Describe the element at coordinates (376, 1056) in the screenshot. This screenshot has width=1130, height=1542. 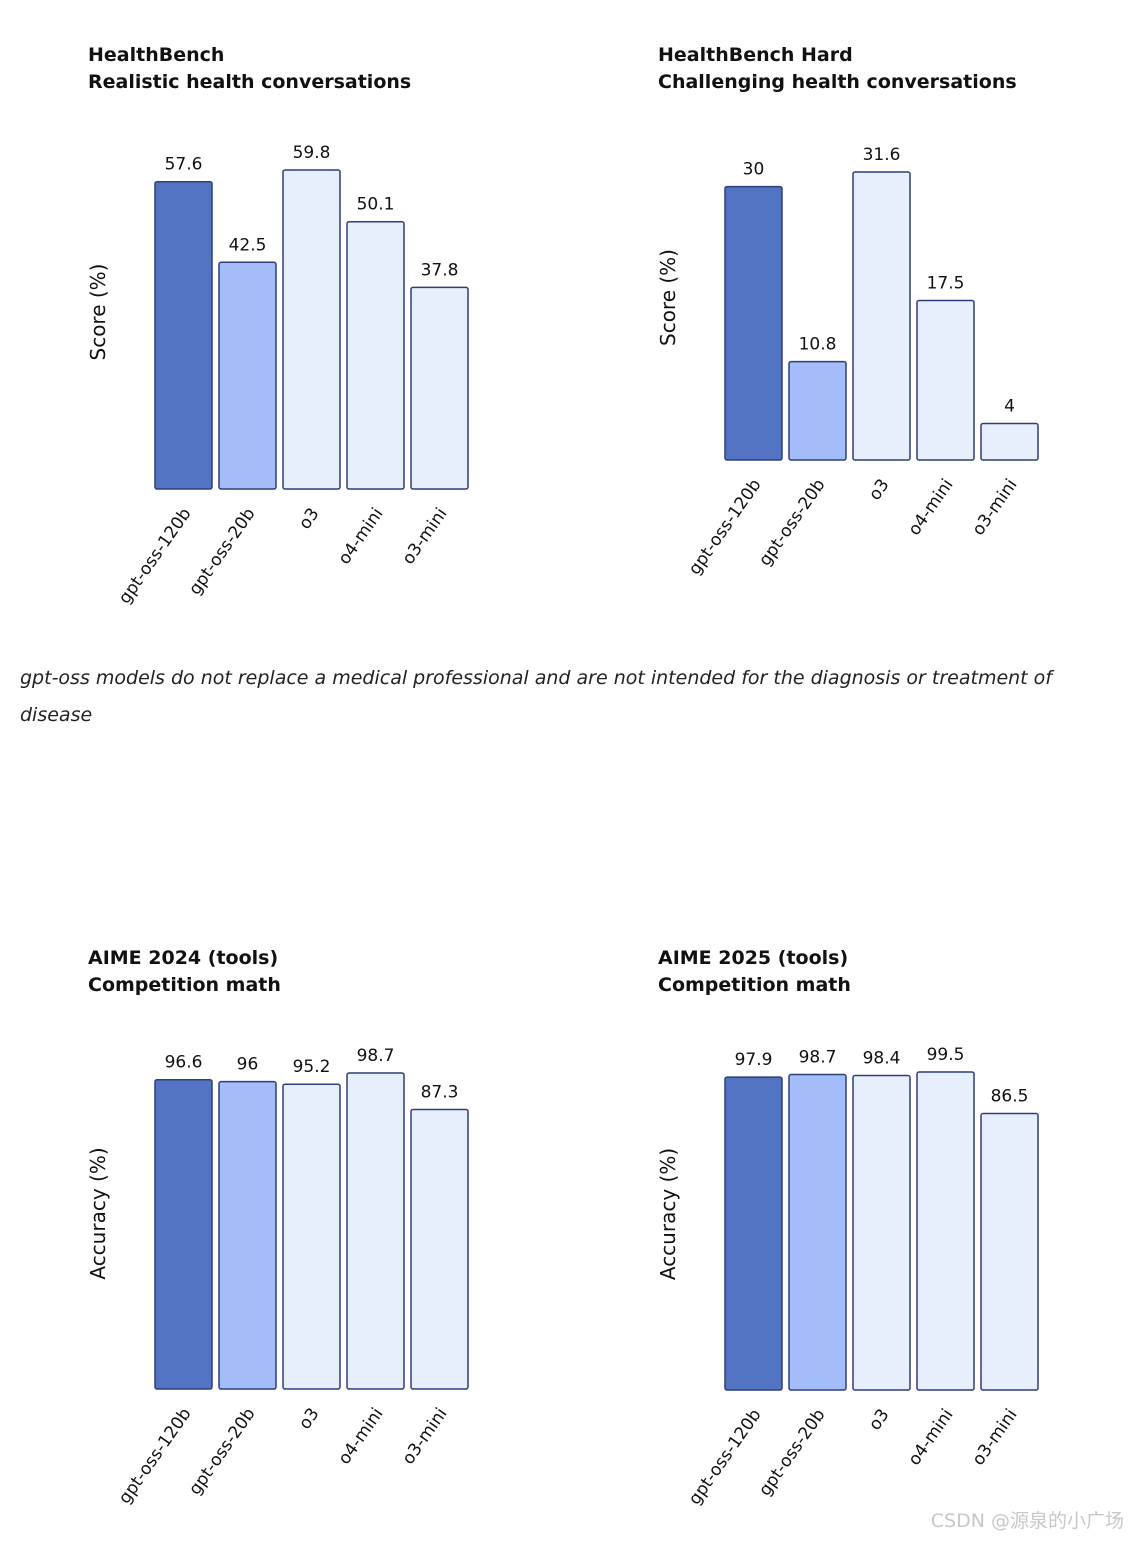
I see `value-label-o4-mini: 98.7` at that location.